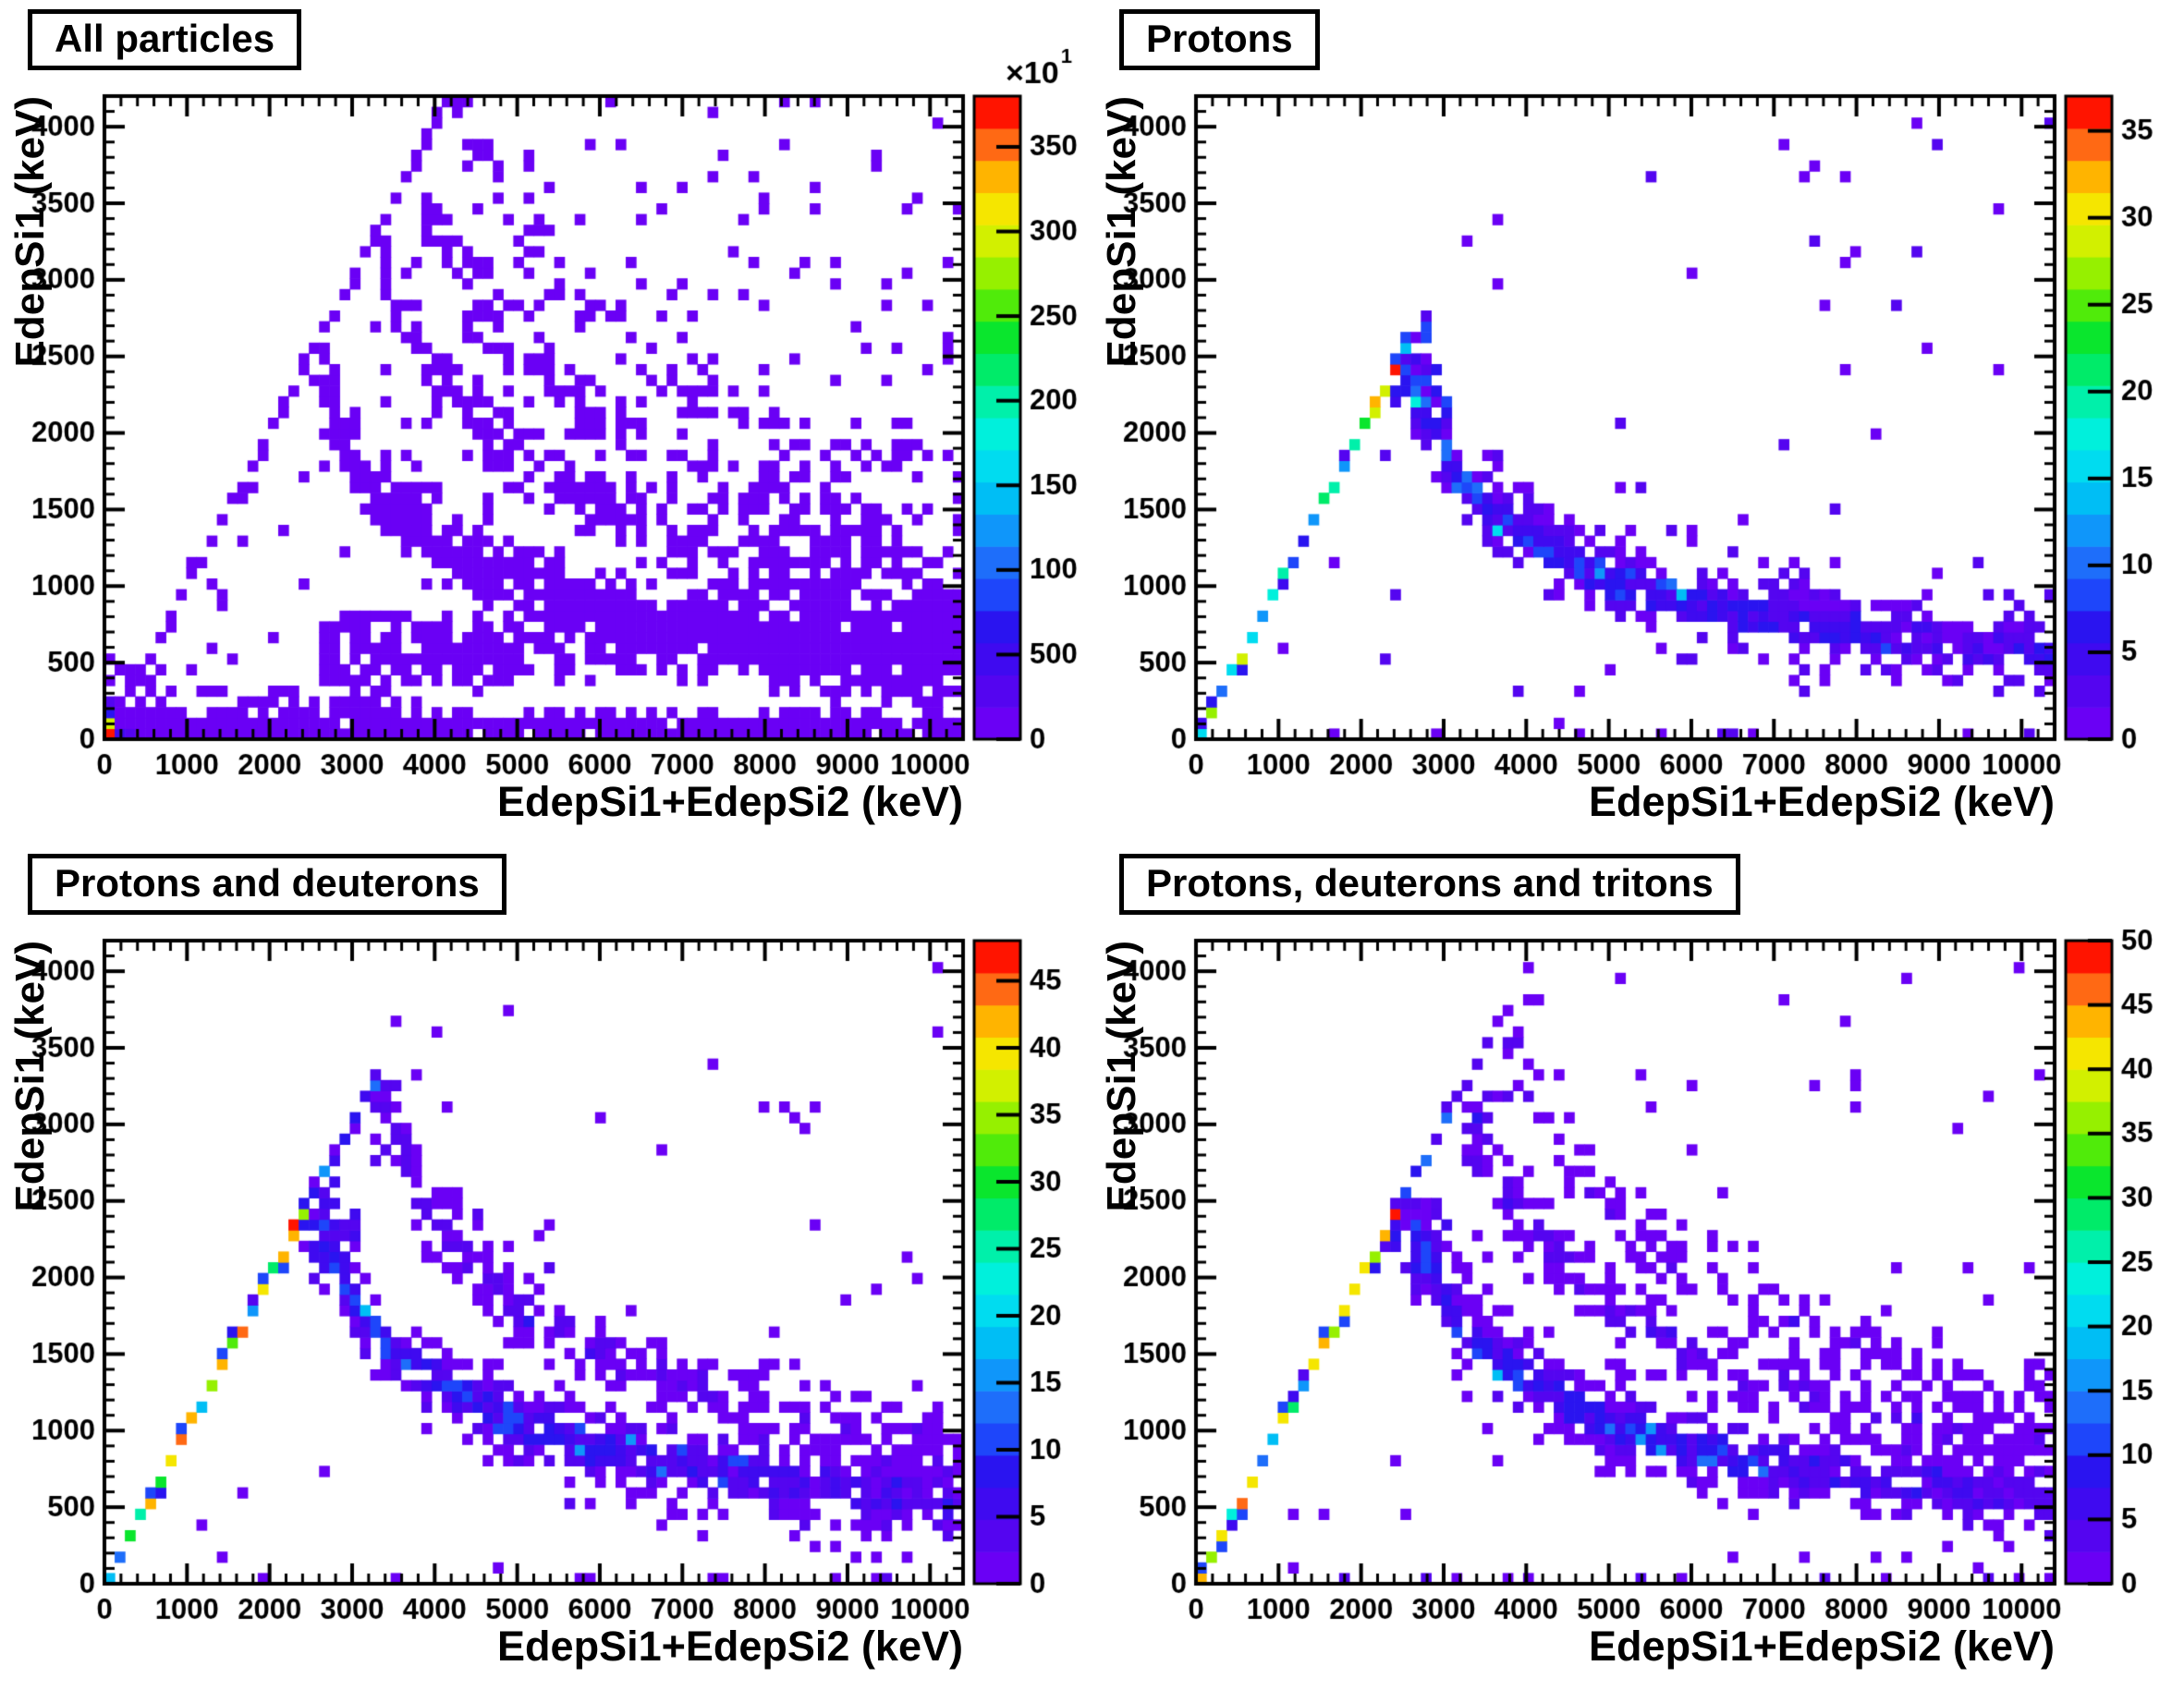  I want to click on panel-title: Protons and deuterons, so click(267, 883).